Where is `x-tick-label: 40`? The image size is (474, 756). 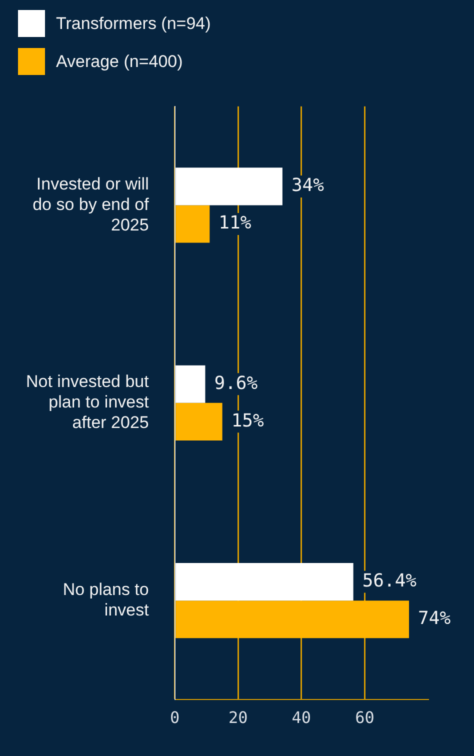
x-tick-label: 40 is located at coordinates (302, 718).